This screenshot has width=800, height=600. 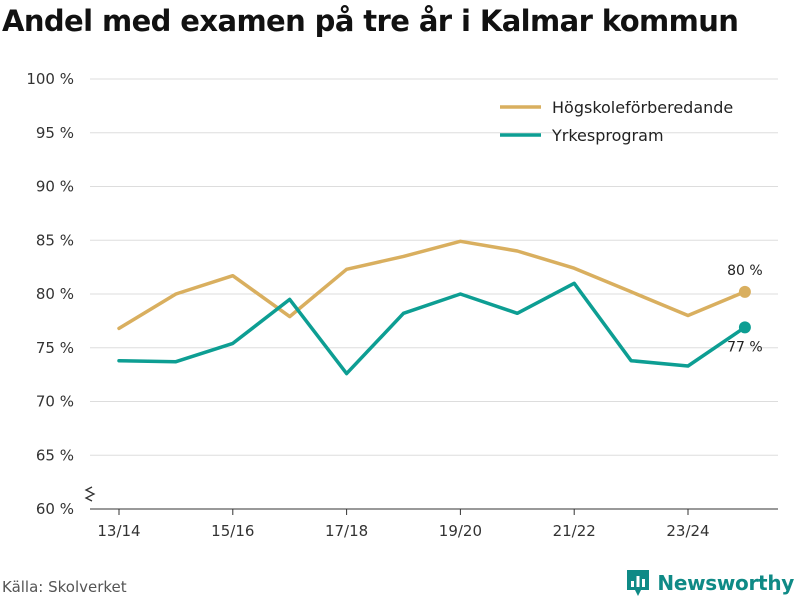 What do you see at coordinates (55, 402) in the screenshot?
I see `y-tick-label: 70 %` at bounding box center [55, 402].